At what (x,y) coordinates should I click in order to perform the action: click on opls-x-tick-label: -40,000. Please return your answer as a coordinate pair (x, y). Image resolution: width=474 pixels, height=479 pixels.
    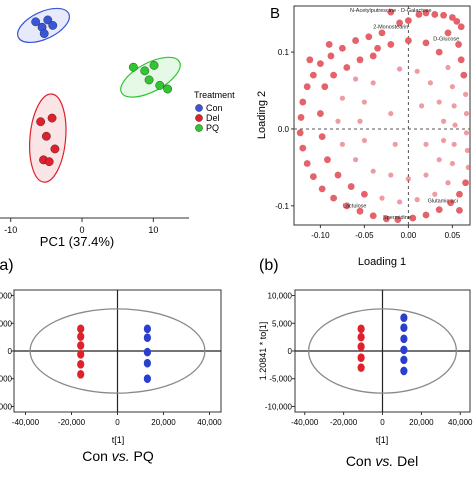
    Looking at the image, I should click on (26, 422).